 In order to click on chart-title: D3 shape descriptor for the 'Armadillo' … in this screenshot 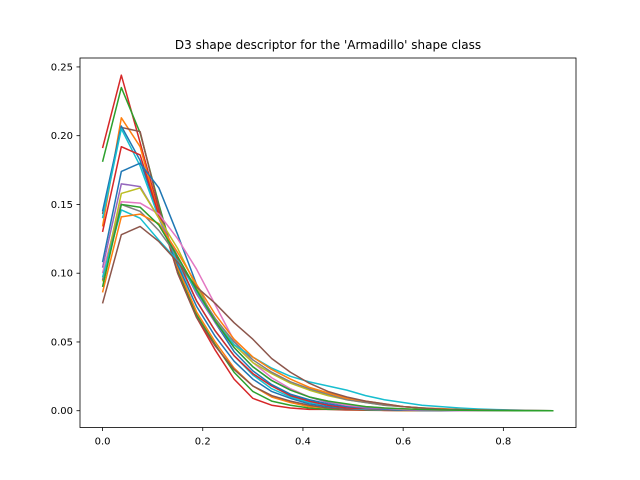, I will do `click(328, 45)`.